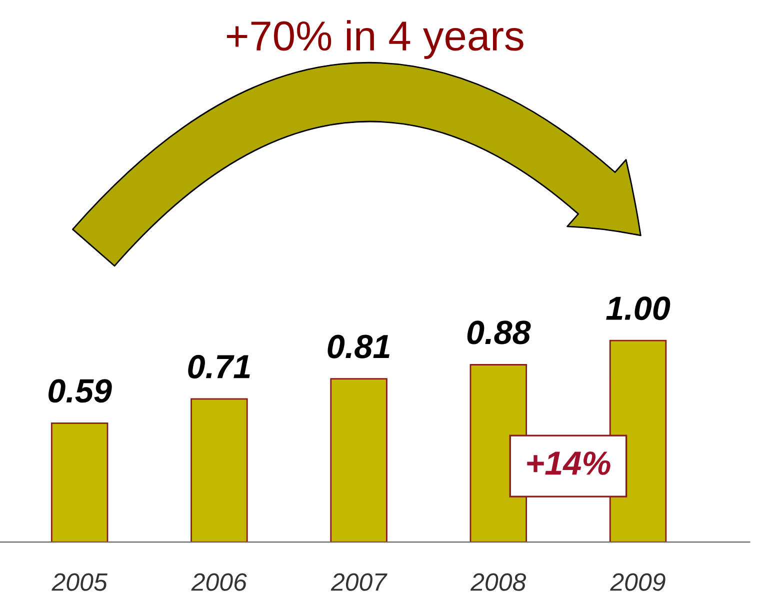 Image resolution: width=765 pixels, height=609 pixels. Describe the element at coordinates (359, 346) in the screenshot. I see `data-label: 0.81` at that location.